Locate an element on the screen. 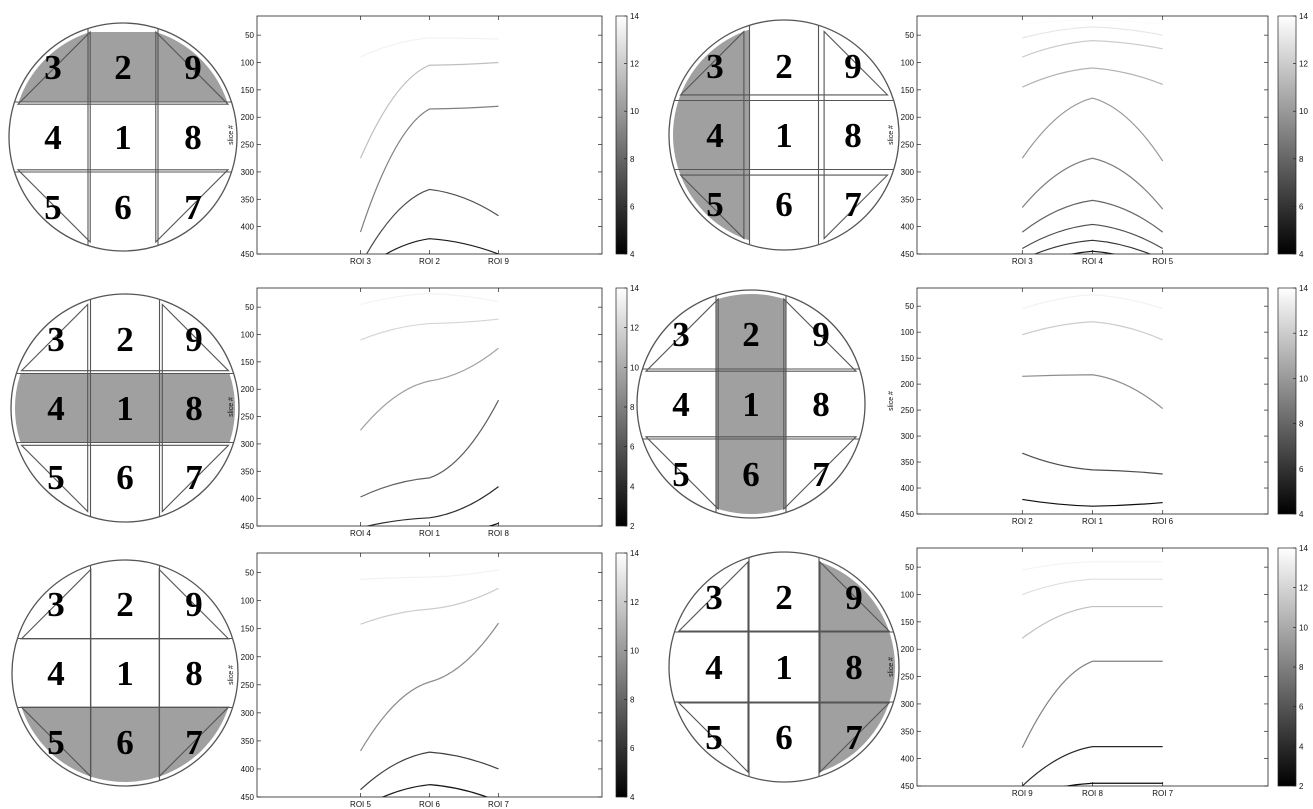 This screenshot has width=1313, height=809. colorbar: 2 4 6 8 10 12 14 is located at coordinates (1292, 667).